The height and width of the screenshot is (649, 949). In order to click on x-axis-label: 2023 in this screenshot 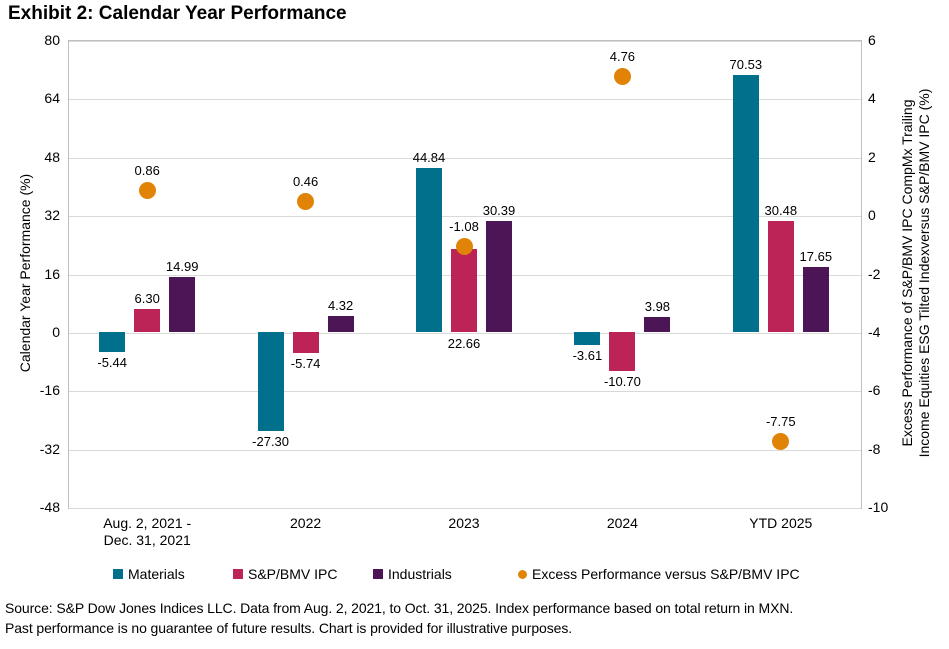, I will do `click(464, 523)`.